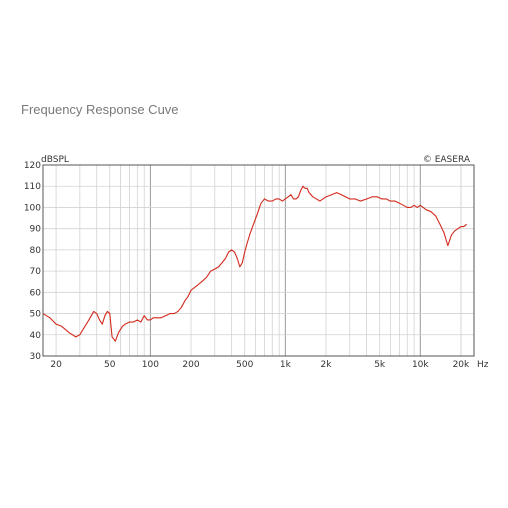  Describe the element at coordinates (36, 272) in the screenshot. I see `y-tick-label: 70` at that location.